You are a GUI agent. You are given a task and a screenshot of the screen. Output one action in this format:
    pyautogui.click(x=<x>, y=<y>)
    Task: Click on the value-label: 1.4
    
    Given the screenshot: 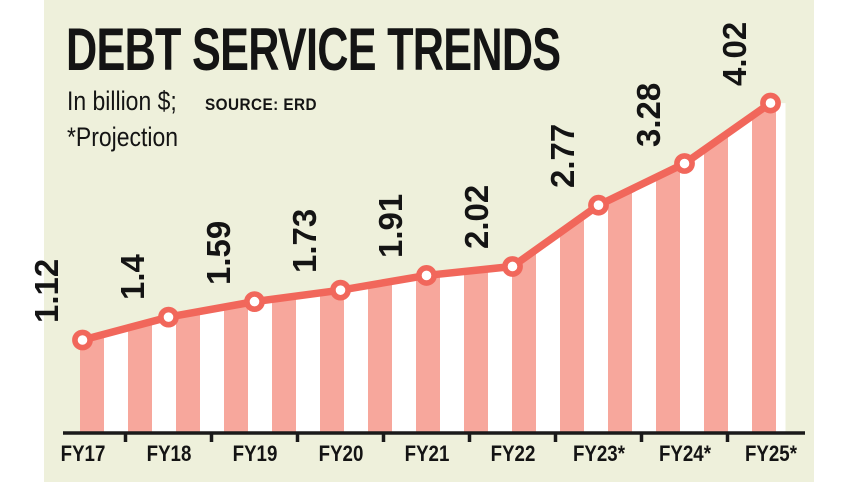 What is the action you would take?
    pyautogui.click(x=132, y=277)
    